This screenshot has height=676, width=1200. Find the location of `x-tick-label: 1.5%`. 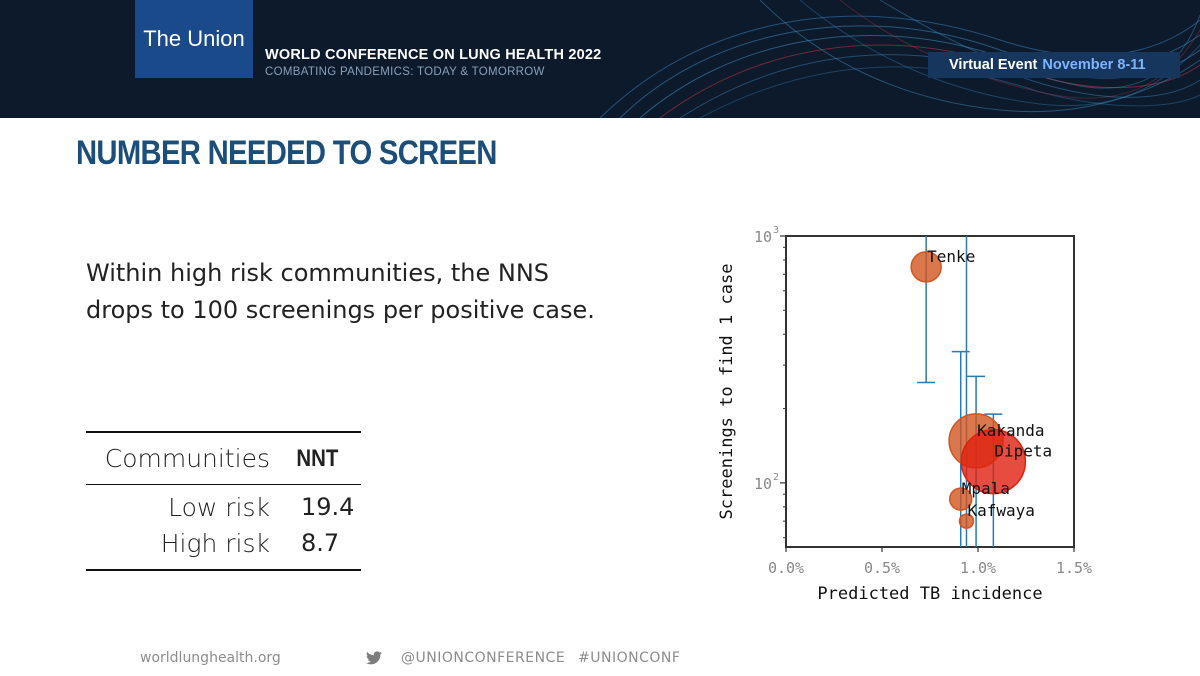

x-tick-label: 1.5% is located at coordinates (1074, 568).